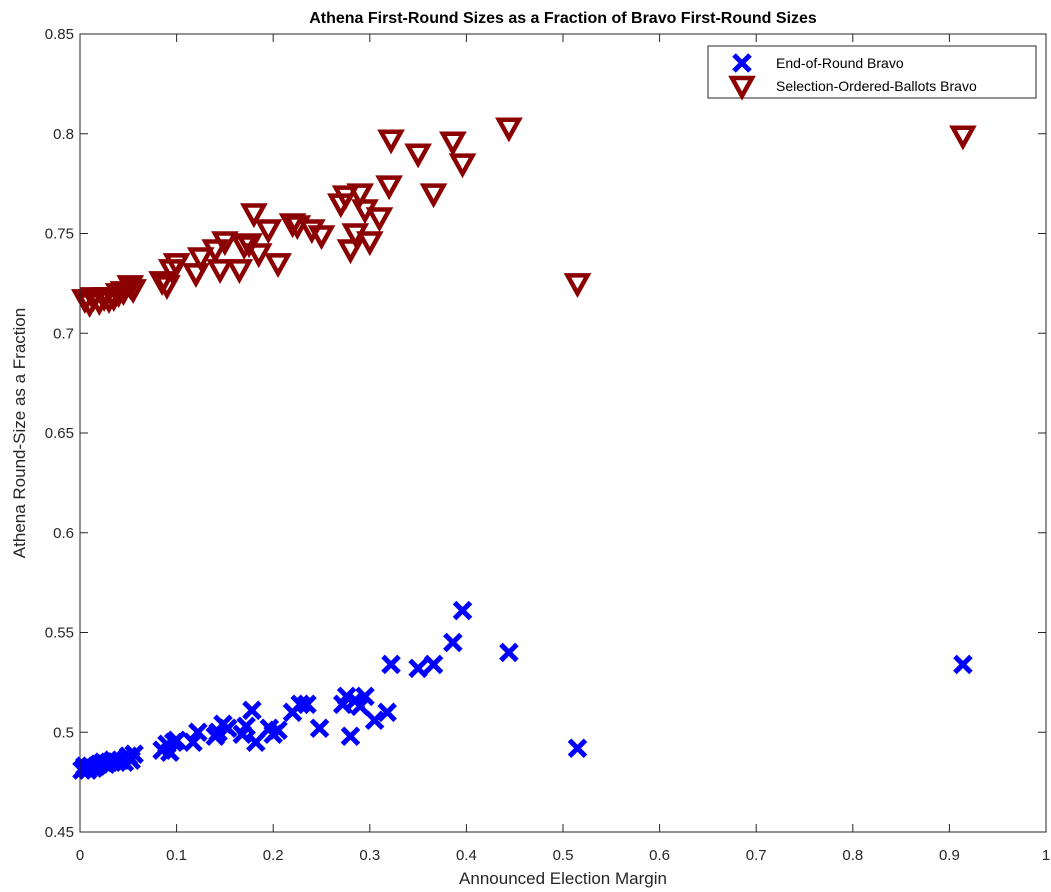 This screenshot has height=892, width=1051. What do you see at coordinates (59, 832) in the screenshot?
I see `y-tick-label: 0.45` at bounding box center [59, 832].